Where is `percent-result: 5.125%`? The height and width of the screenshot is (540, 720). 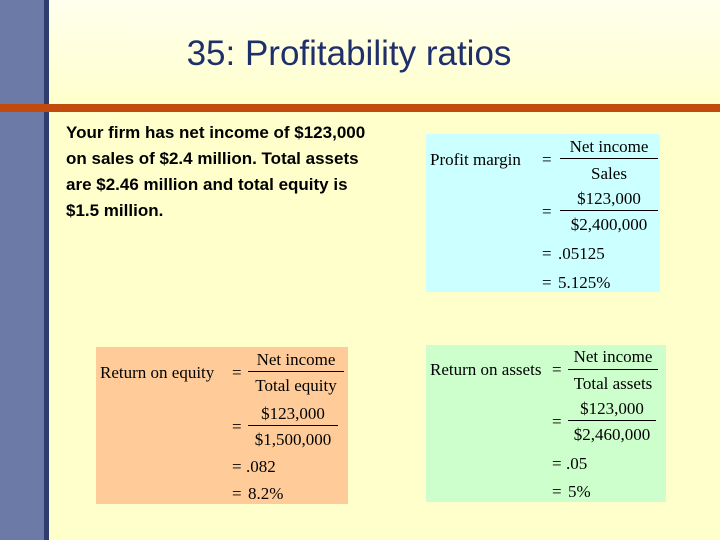 percent-result: 5.125% is located at coordinates (584, 282).